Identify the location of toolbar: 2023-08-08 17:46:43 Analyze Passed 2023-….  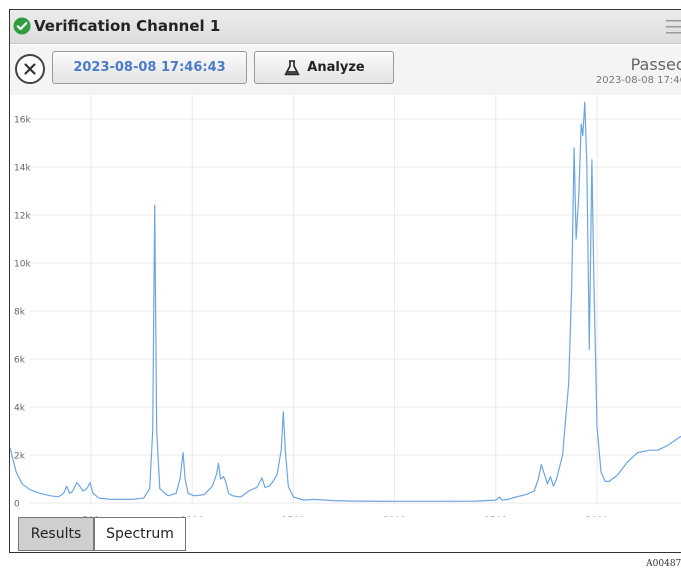
(345, 70).